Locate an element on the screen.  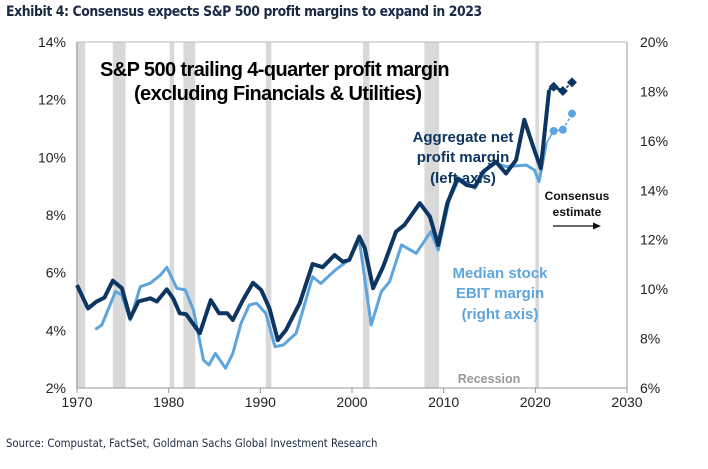
consensus-line-1: Consensus is located at coordinates (577, 196).